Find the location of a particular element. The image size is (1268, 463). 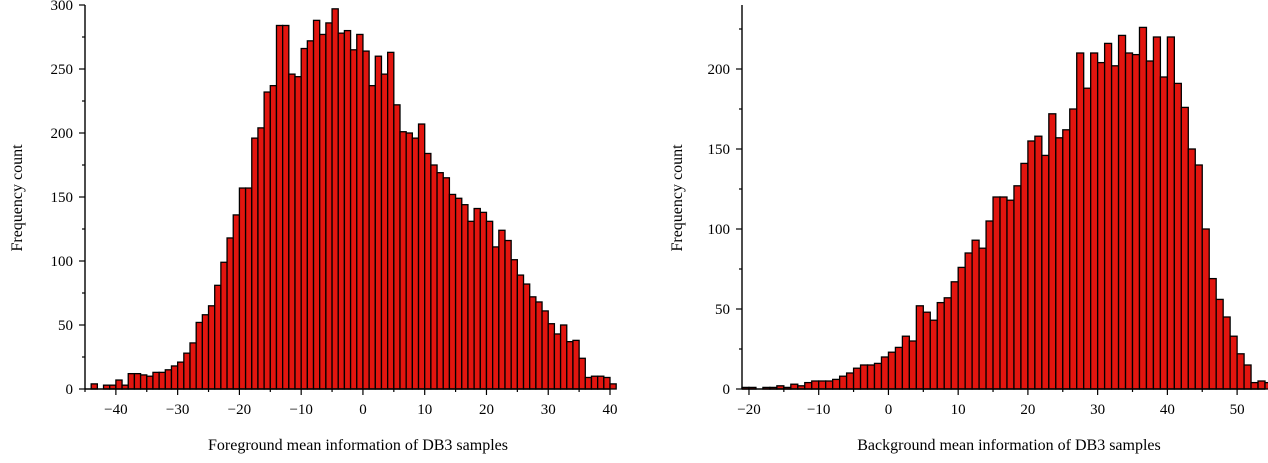

foreground-x-tick-label: 40 is located at coordinates (610, 410).